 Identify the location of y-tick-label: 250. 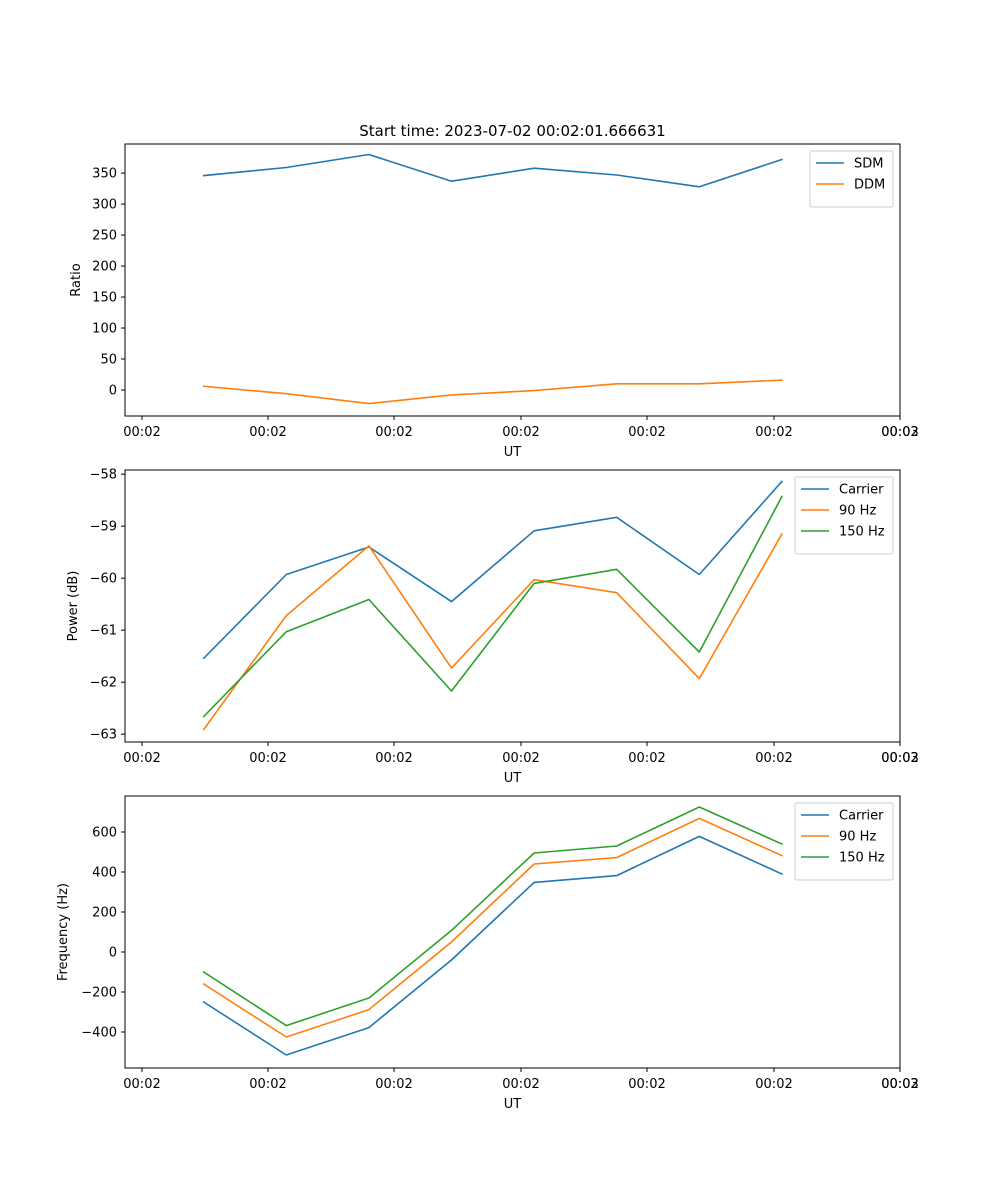
(104, 236).